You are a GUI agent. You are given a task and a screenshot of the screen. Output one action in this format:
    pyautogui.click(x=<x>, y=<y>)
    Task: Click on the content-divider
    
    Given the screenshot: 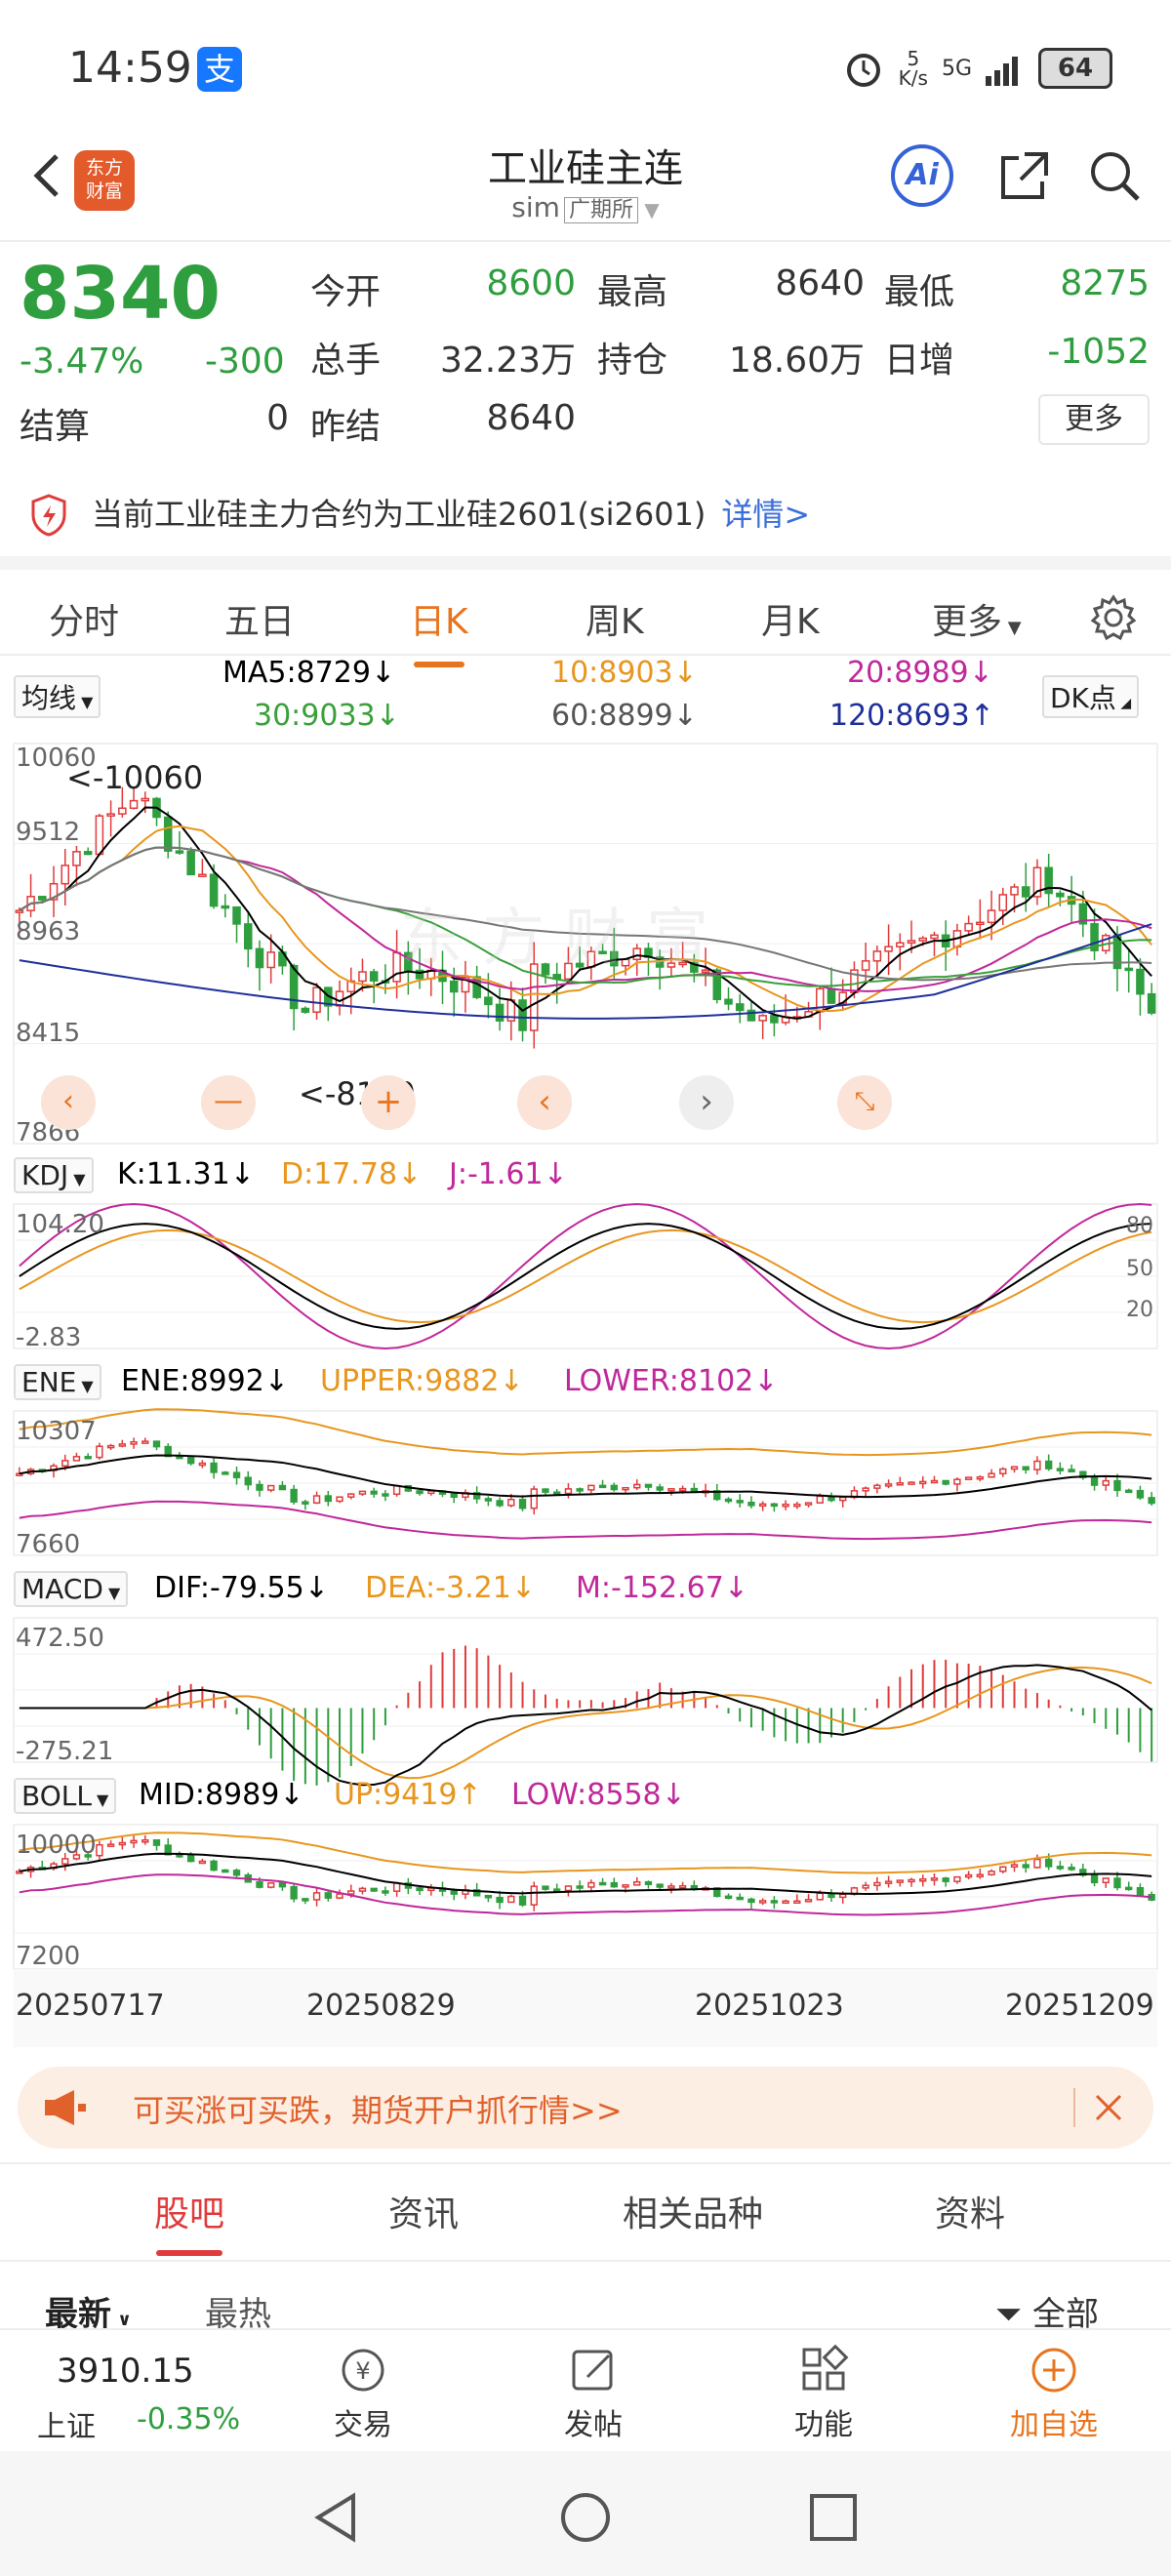 What is the action you would take?
    pyautogui.click(x=585, y=2163)
    